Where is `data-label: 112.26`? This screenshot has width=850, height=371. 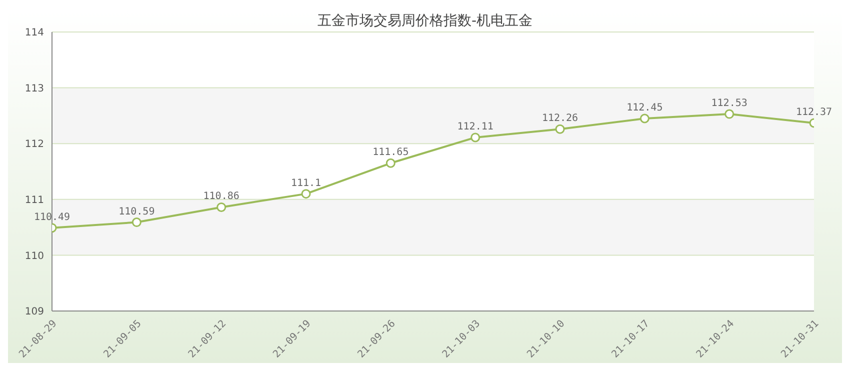 data-label: 112.26 is located at coordinates (560, 118).